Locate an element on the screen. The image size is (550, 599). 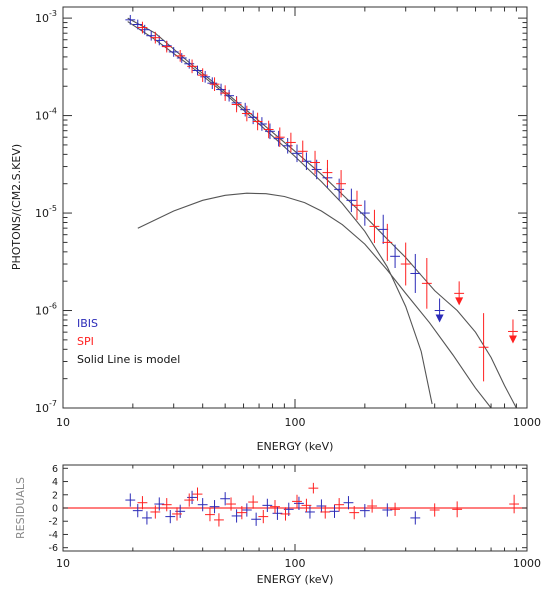
ibis-upper-limit-arrow is located at coordinates (439, 318).